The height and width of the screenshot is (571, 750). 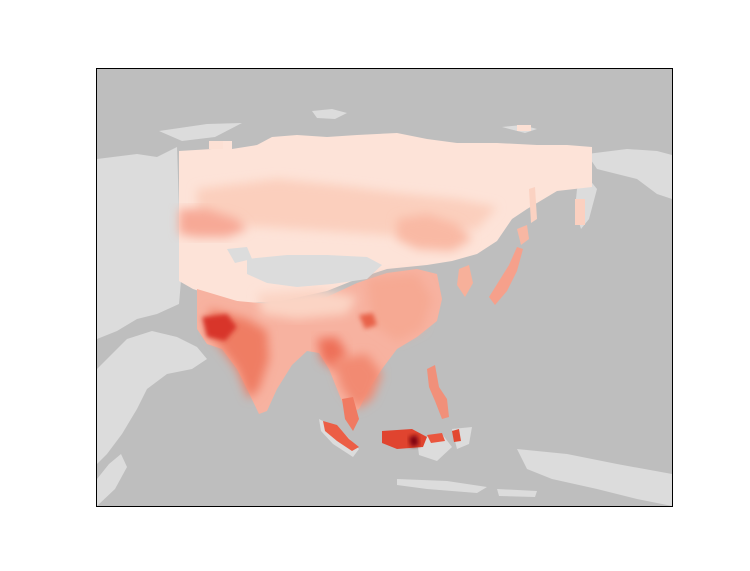 What do you see at coordinates (523, 235) in the screenshot?
I see `heatmap-hokkaido` at bounding box center [523, 235].